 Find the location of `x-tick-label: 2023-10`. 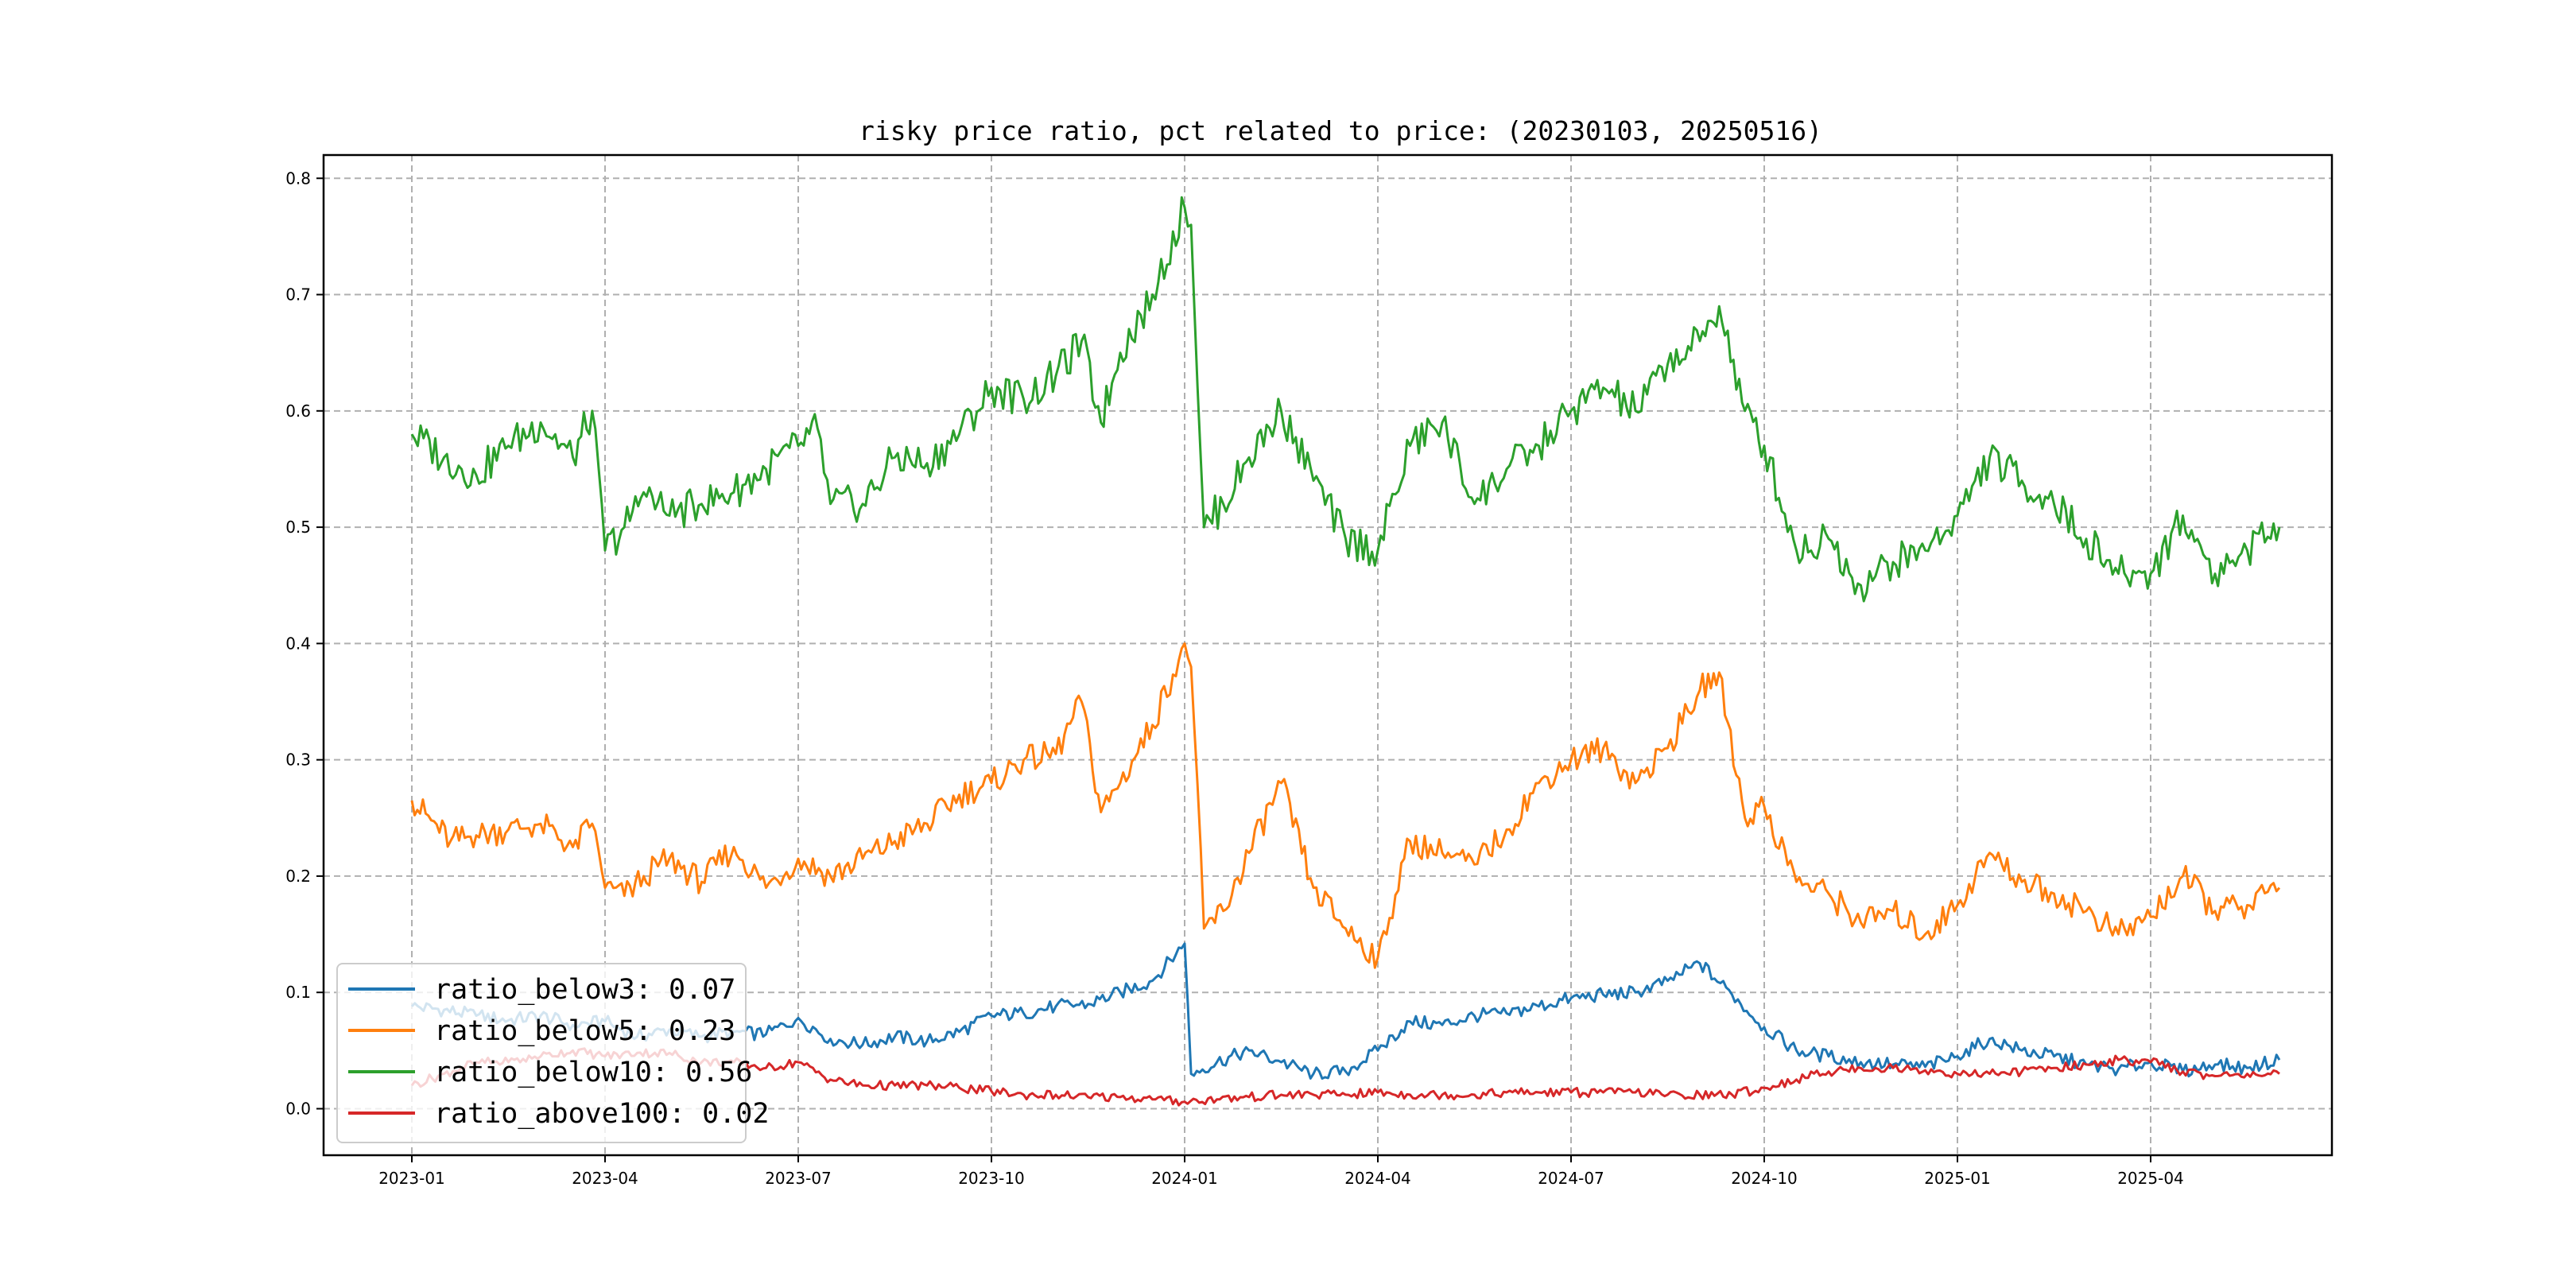

x-tick-label: 2023-10 is located at coordinates (992, 1178).